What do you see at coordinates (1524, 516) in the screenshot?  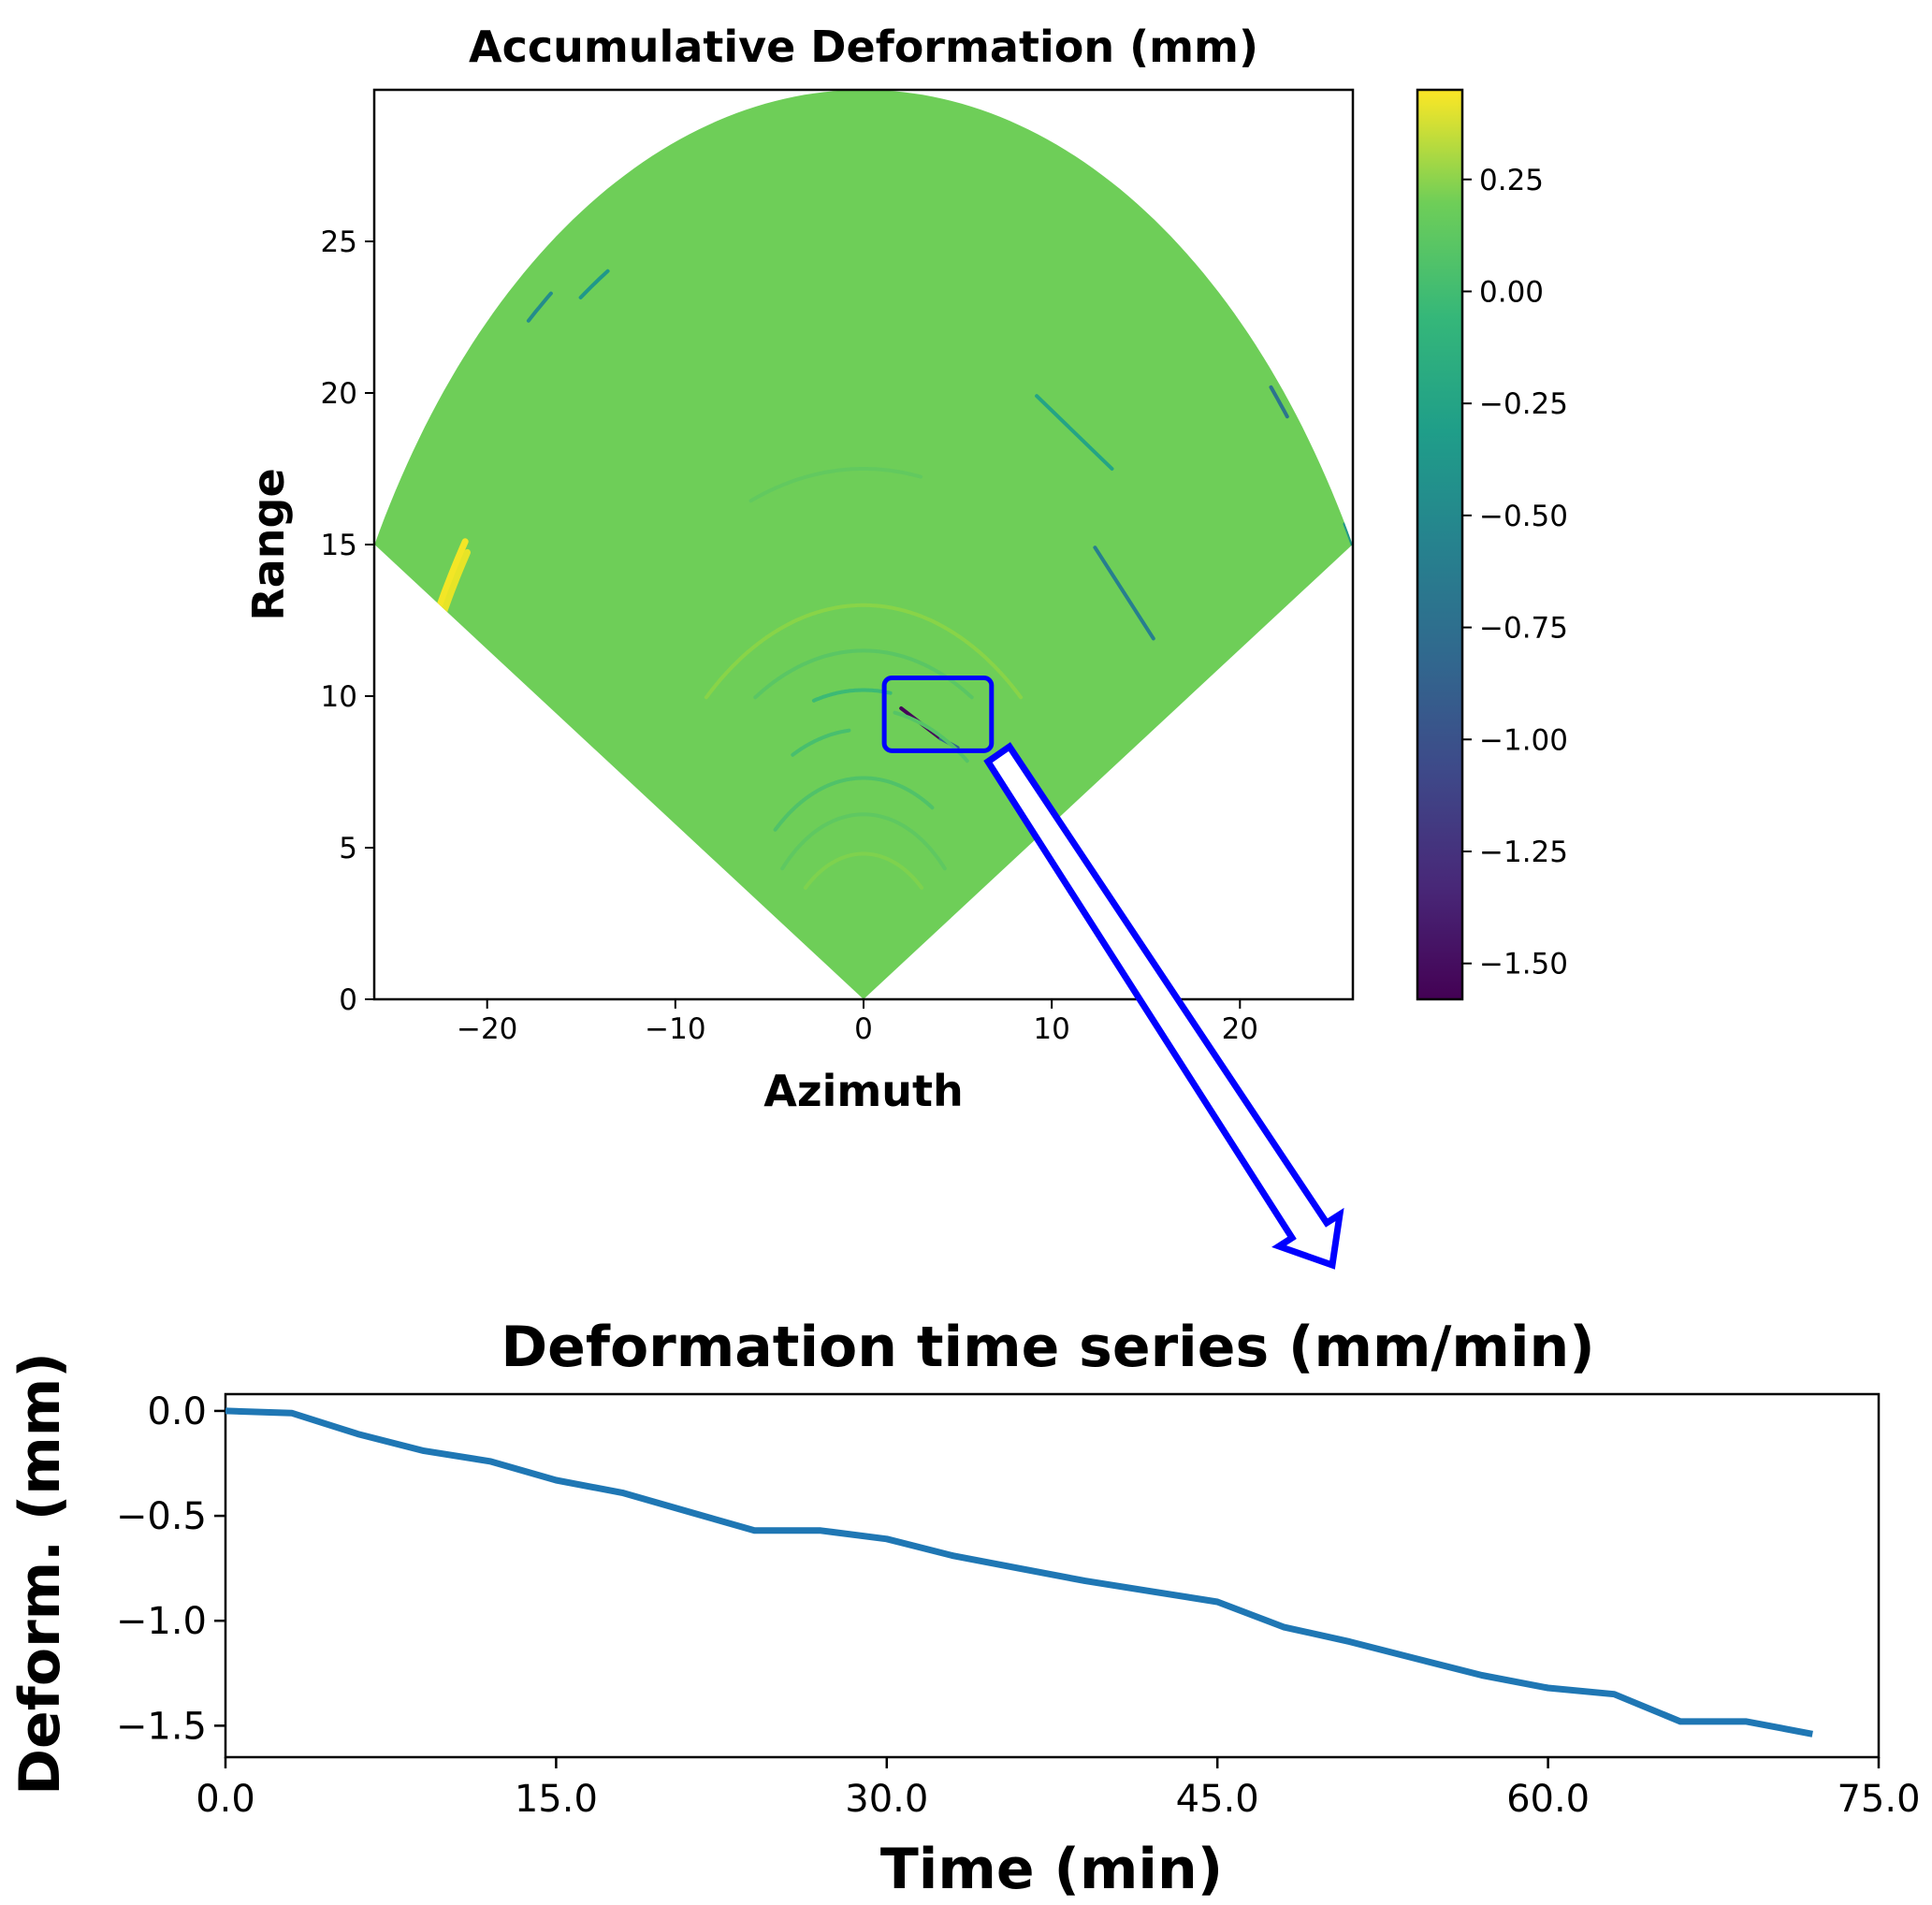 I see `colorbar-tick-label: −0.50` at bounding box center [1524, 516].